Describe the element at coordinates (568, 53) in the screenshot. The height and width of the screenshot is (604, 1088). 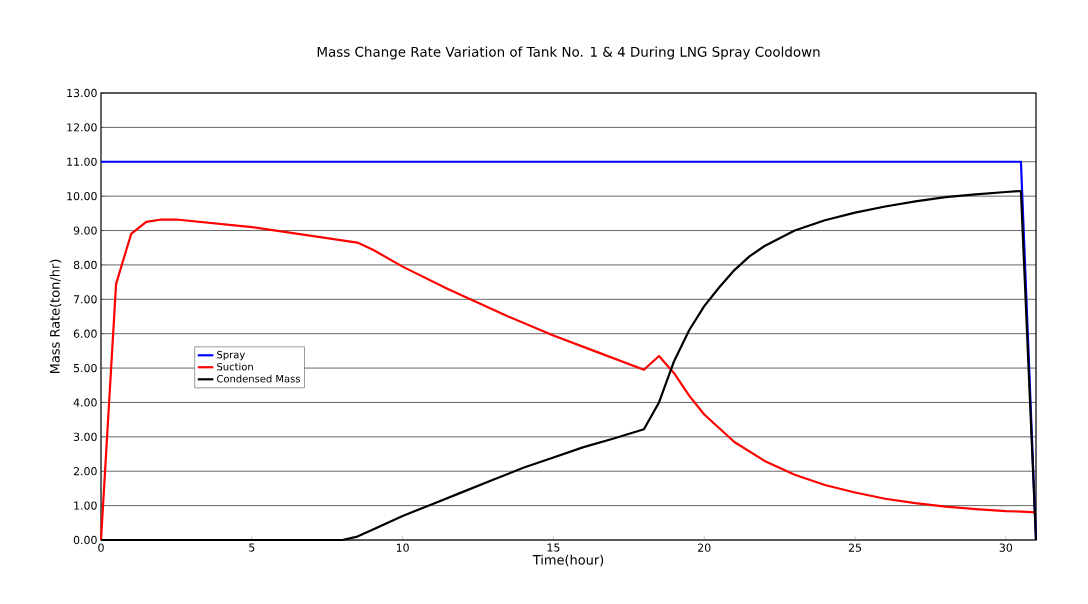
I see `chart-title: Mass Change Rate Variation of Tank No. 1 & 4 During LNG Spray Cooldown` at that location.